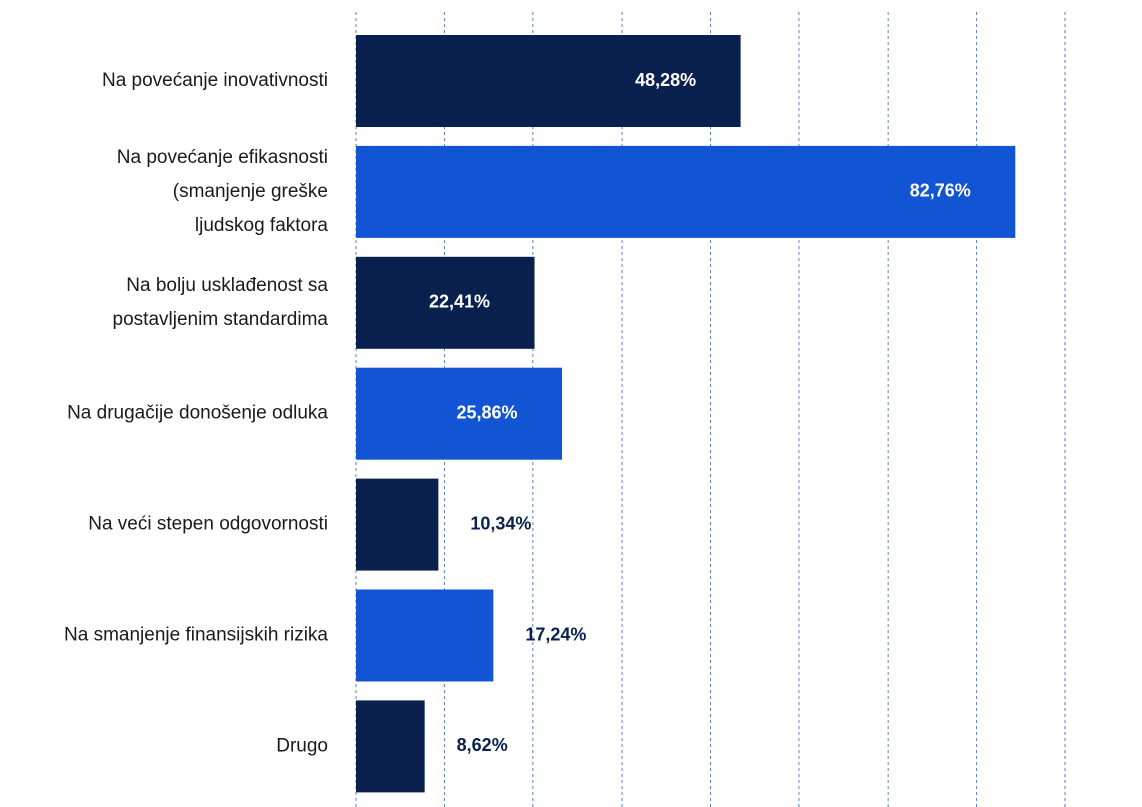  What do you see at coordinates (500, 523) in the screenshot?
I see `value-label: 10,34%` at bounding box center [500, 523].